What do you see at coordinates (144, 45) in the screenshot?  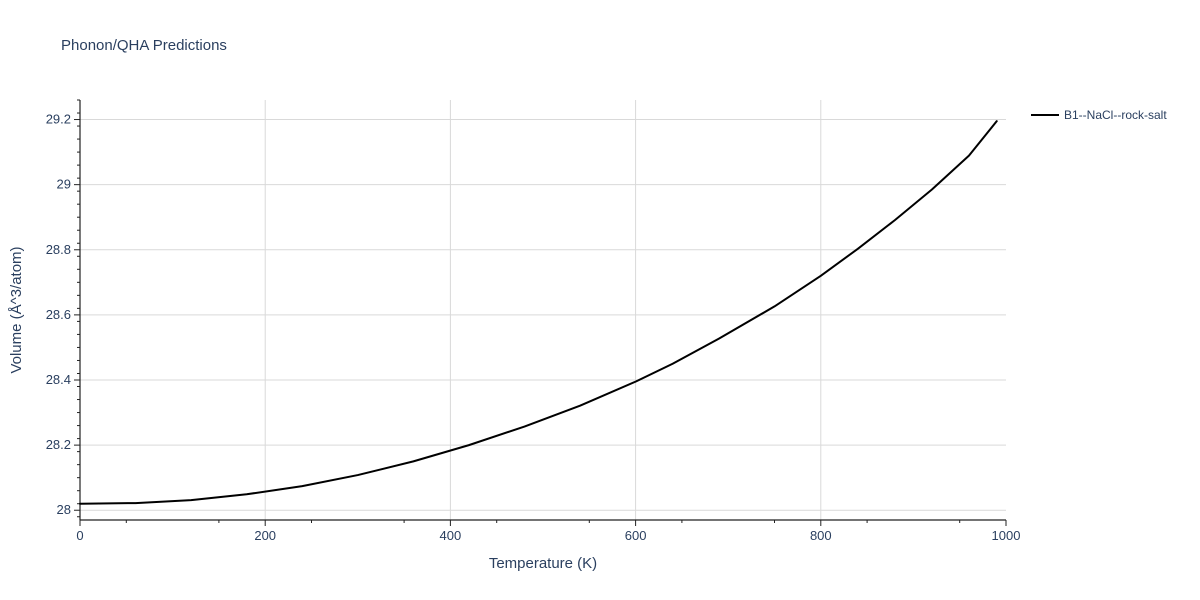 I see `chart-title: Phonon/QHA Predictions` at bounding box center [144, 45].